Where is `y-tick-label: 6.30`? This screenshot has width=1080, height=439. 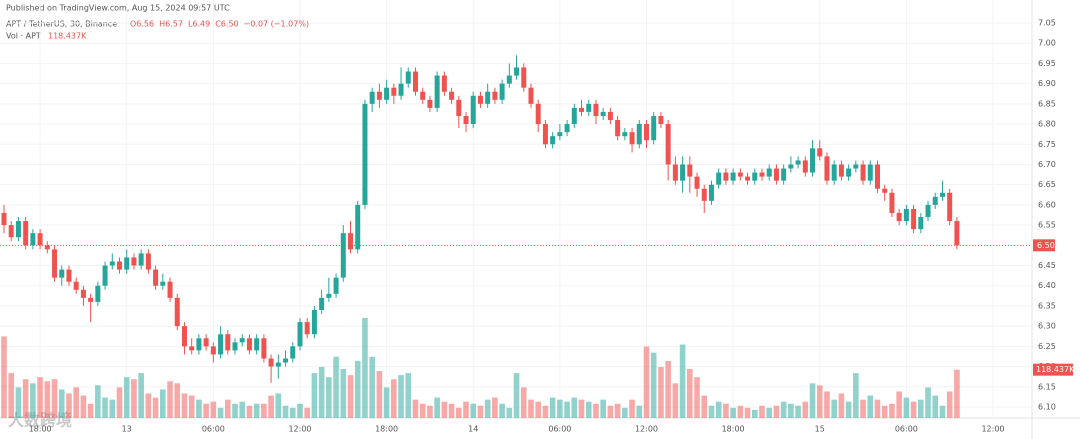 y-tick-label: 6.30 is located at coordinates (1047, 326).